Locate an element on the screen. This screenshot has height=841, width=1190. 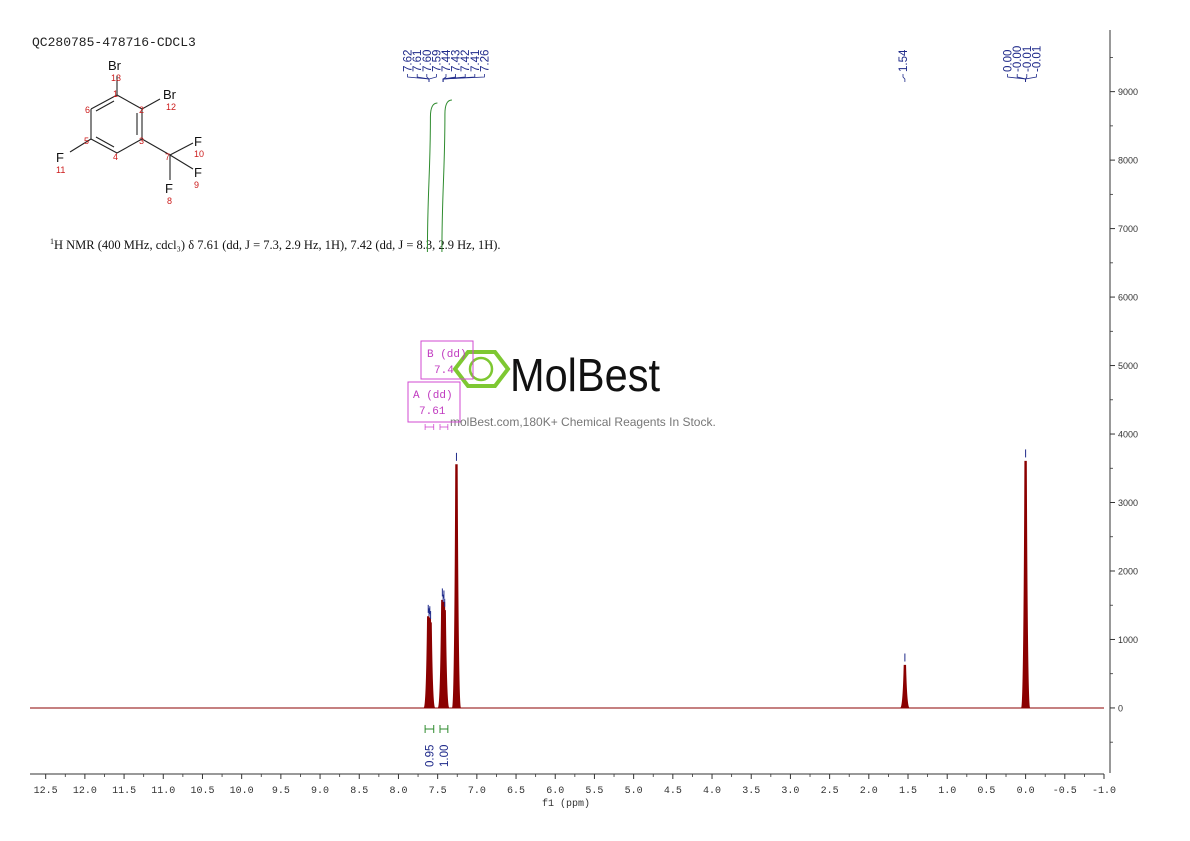
molecule-atom-labels: Br Br F F F F is located at coordinates (129, 127).